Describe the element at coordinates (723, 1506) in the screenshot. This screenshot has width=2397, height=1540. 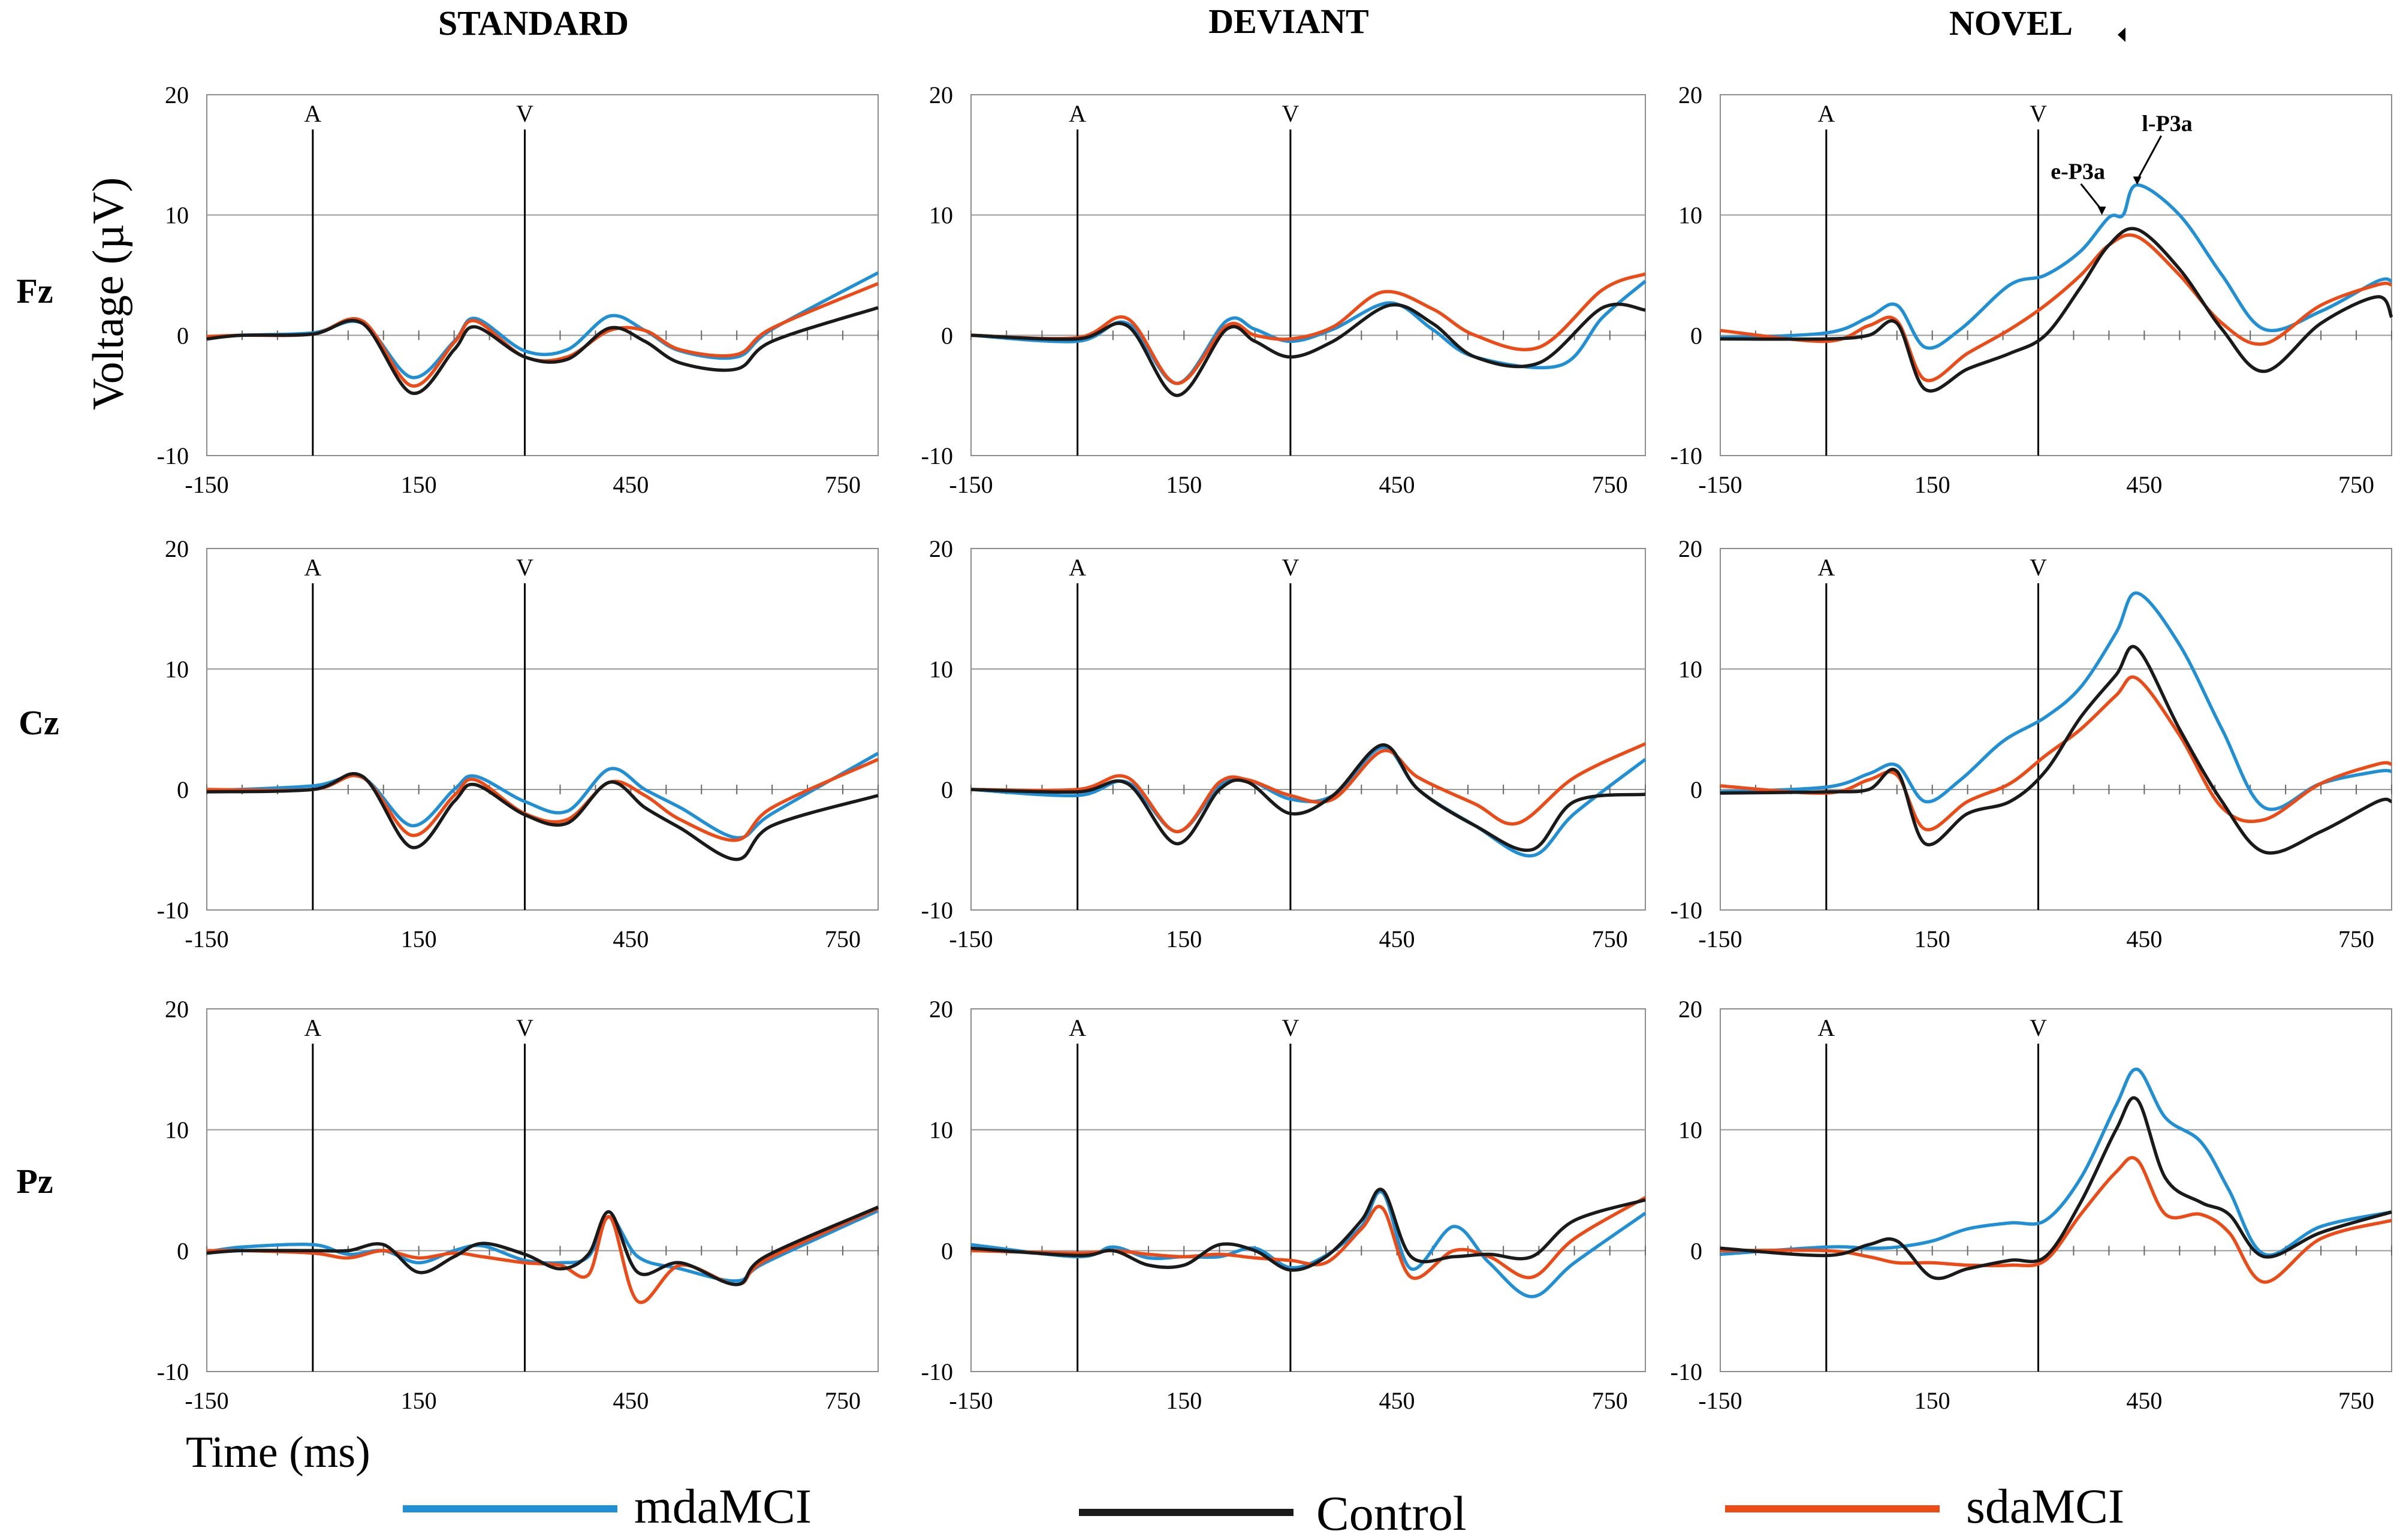
I see `legend-label-mdamci: mdaMCI` at that location.